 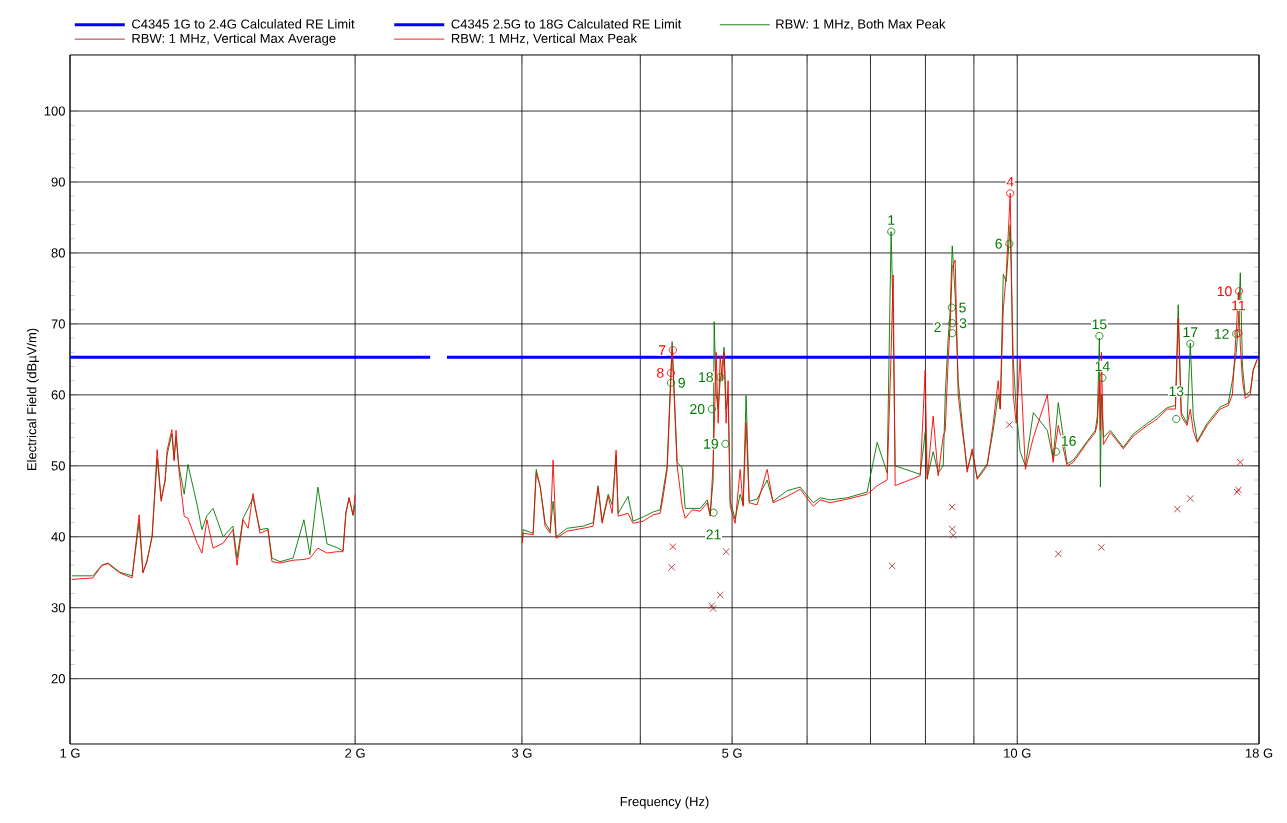 I want to click on annotation: 16, so click(x=1068, y=440).